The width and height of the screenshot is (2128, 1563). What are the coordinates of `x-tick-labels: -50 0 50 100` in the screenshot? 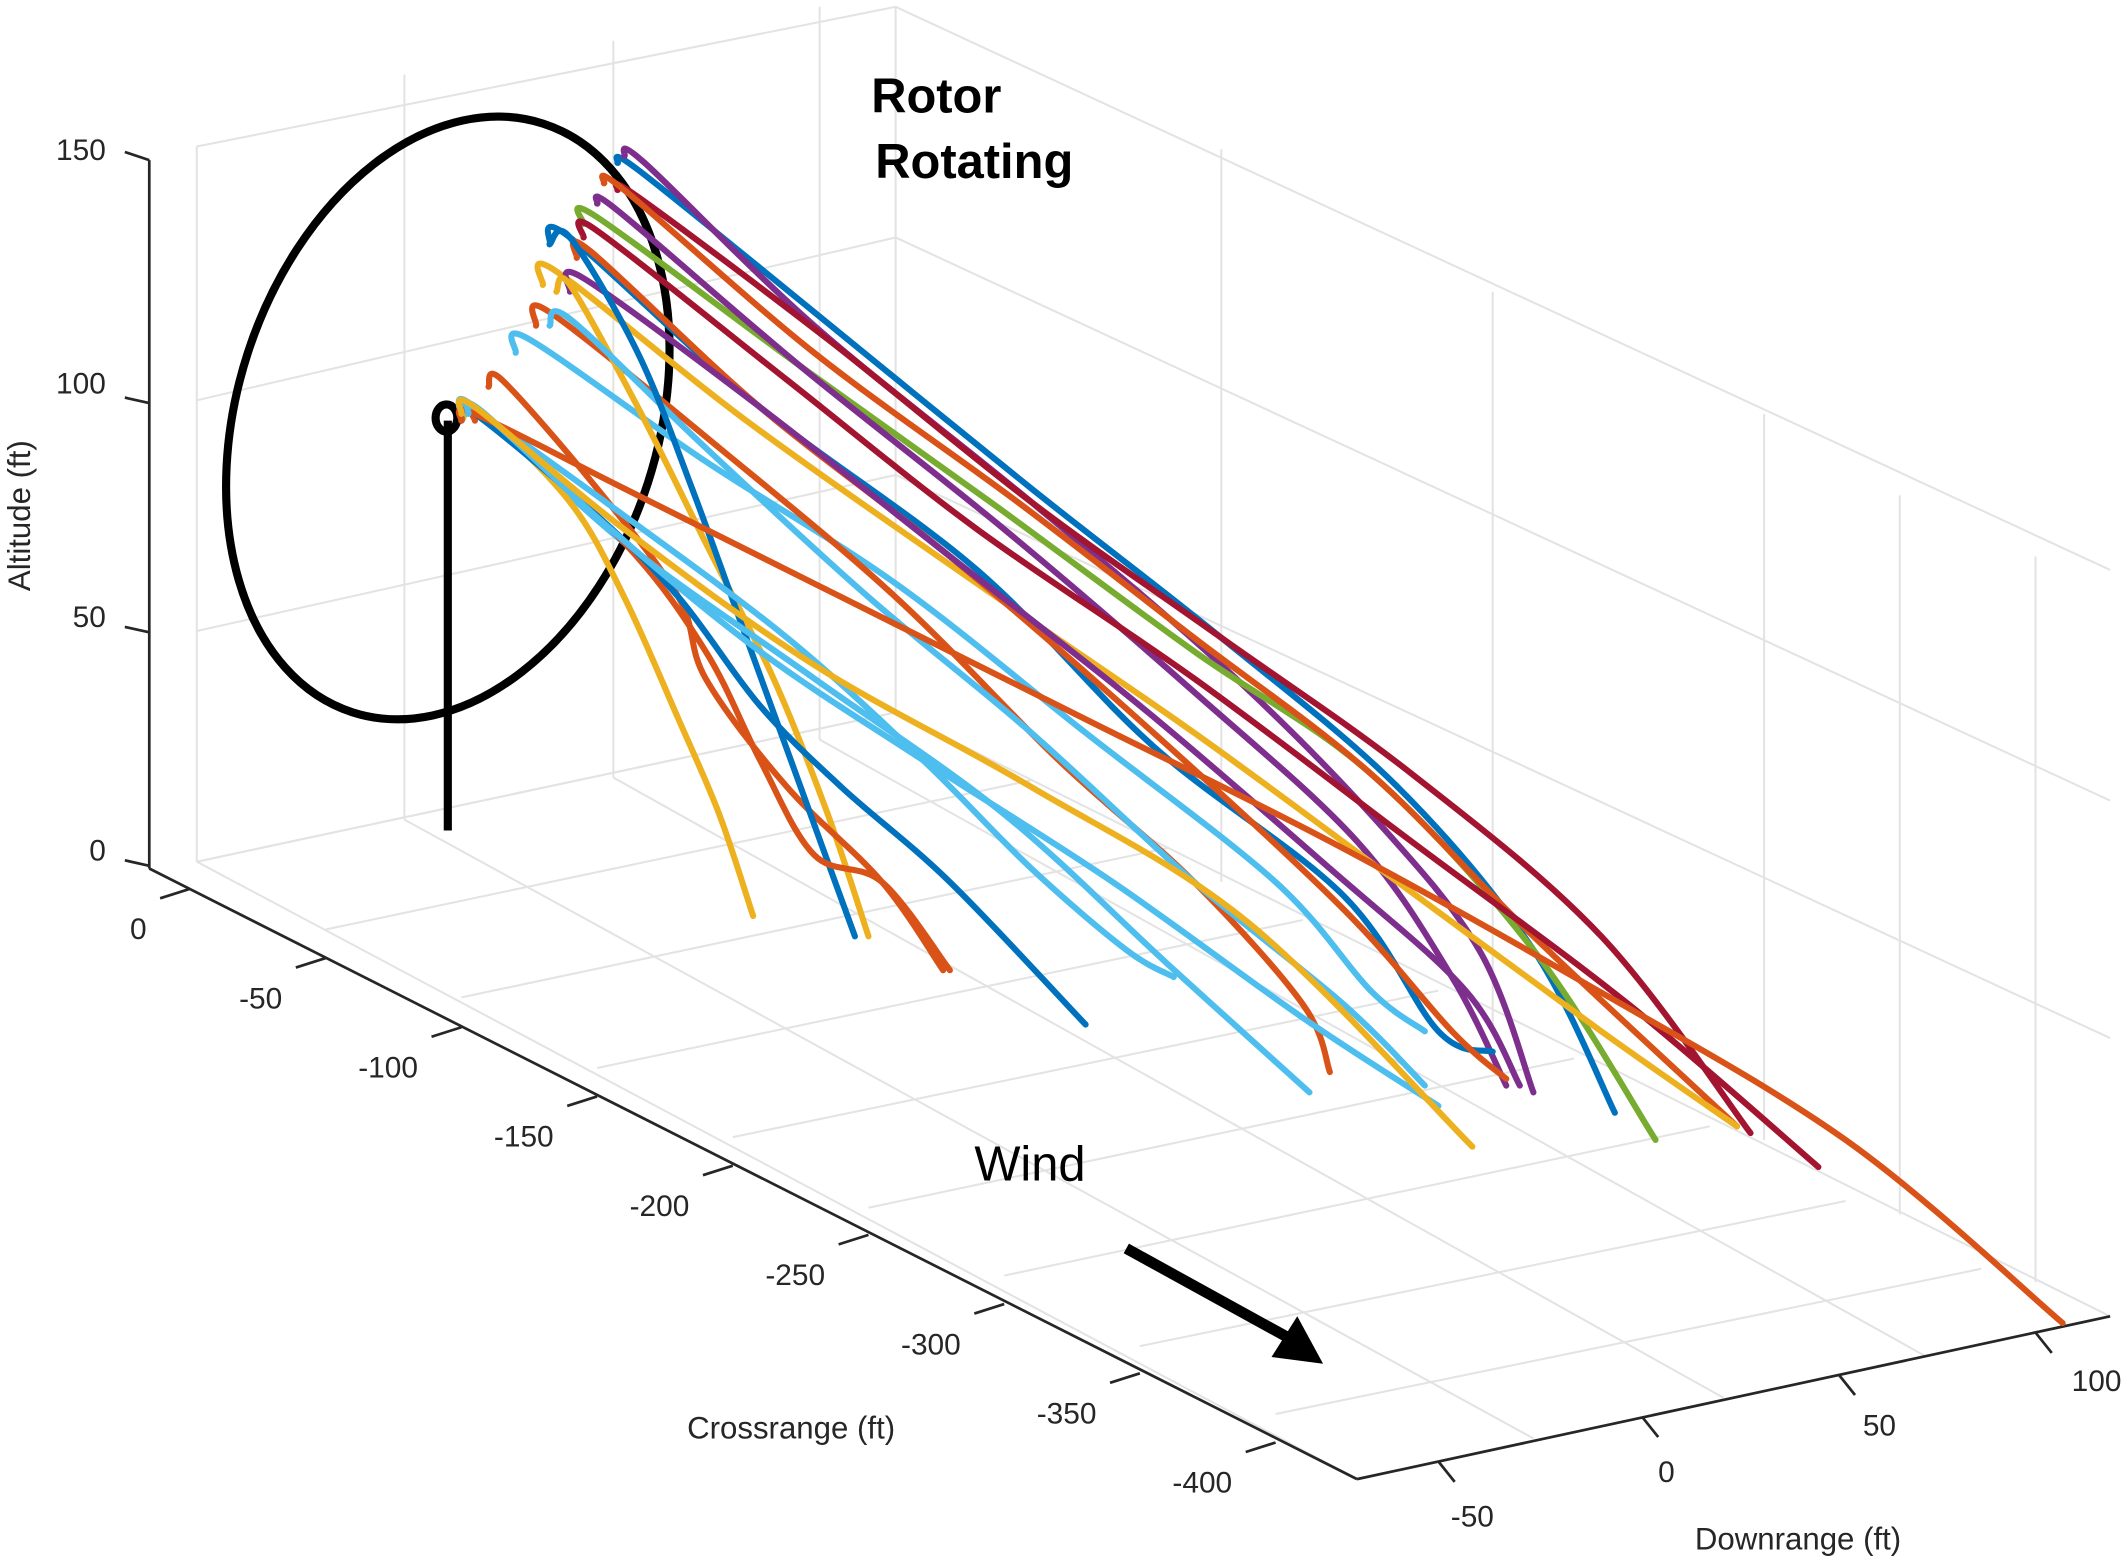 It's located at (1786, 1449).